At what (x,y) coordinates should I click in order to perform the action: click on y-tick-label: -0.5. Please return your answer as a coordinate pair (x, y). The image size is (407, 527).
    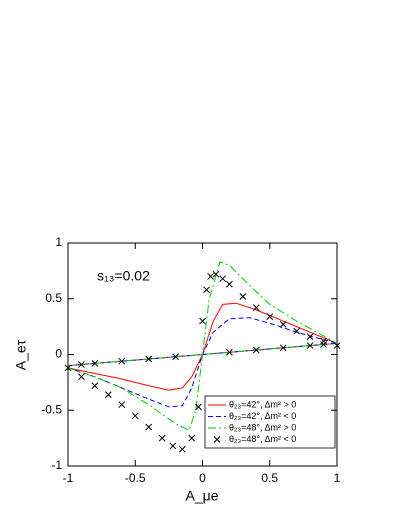
    Looking at the image, I should click on (51, 409).